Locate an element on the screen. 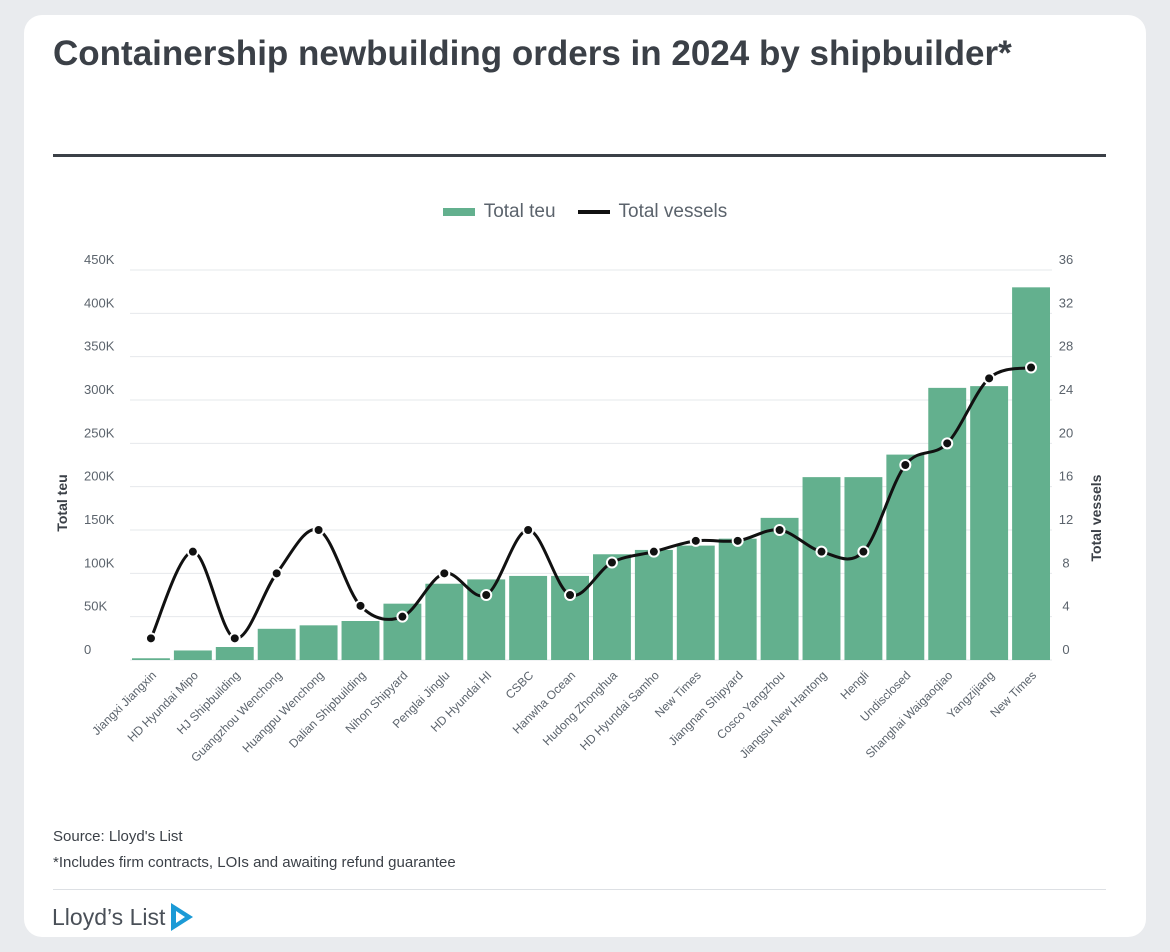  left-axis-label: Total teu is located at coordinates (62, 502).